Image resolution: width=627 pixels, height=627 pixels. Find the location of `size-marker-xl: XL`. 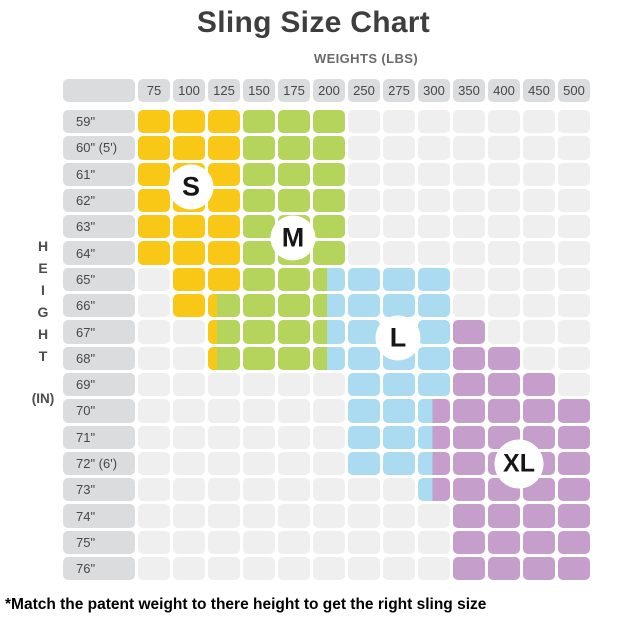

size-marker-xl: XL is located at coordinates (519, 464).